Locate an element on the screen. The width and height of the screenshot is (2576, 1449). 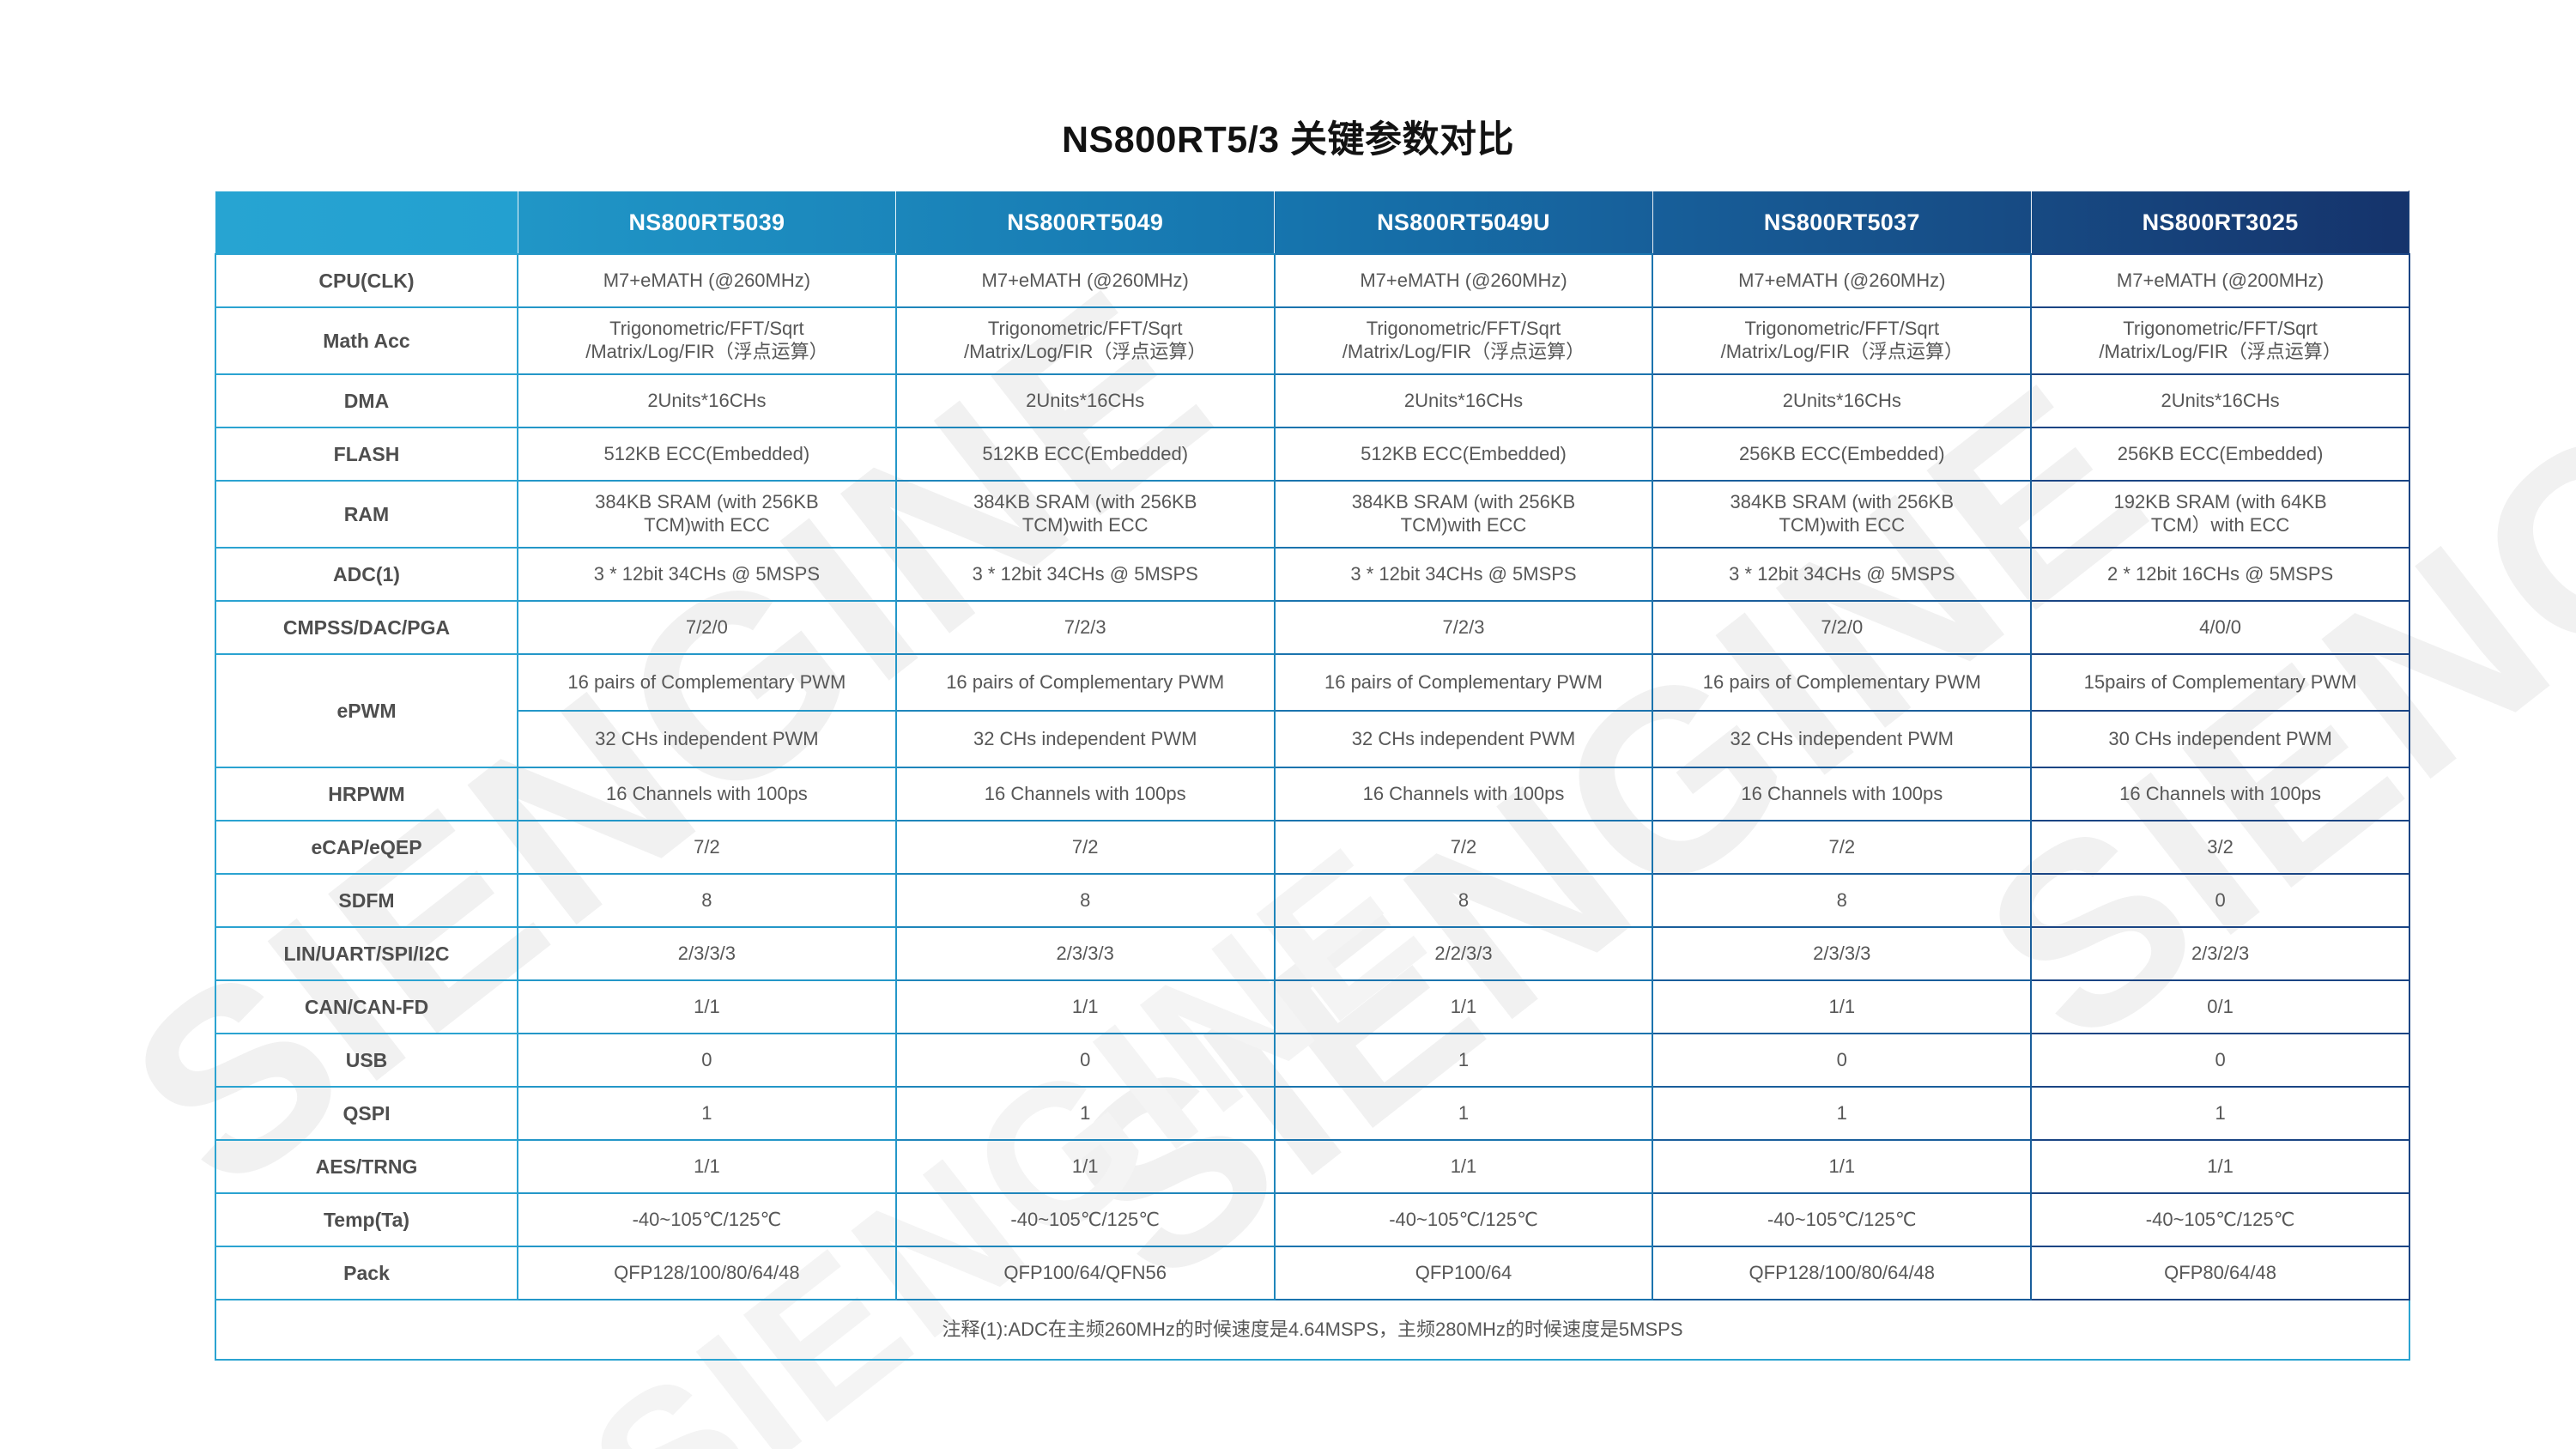
cell-17-1: -40~105℃/125℃ is located at coordinates (1085, 1219).